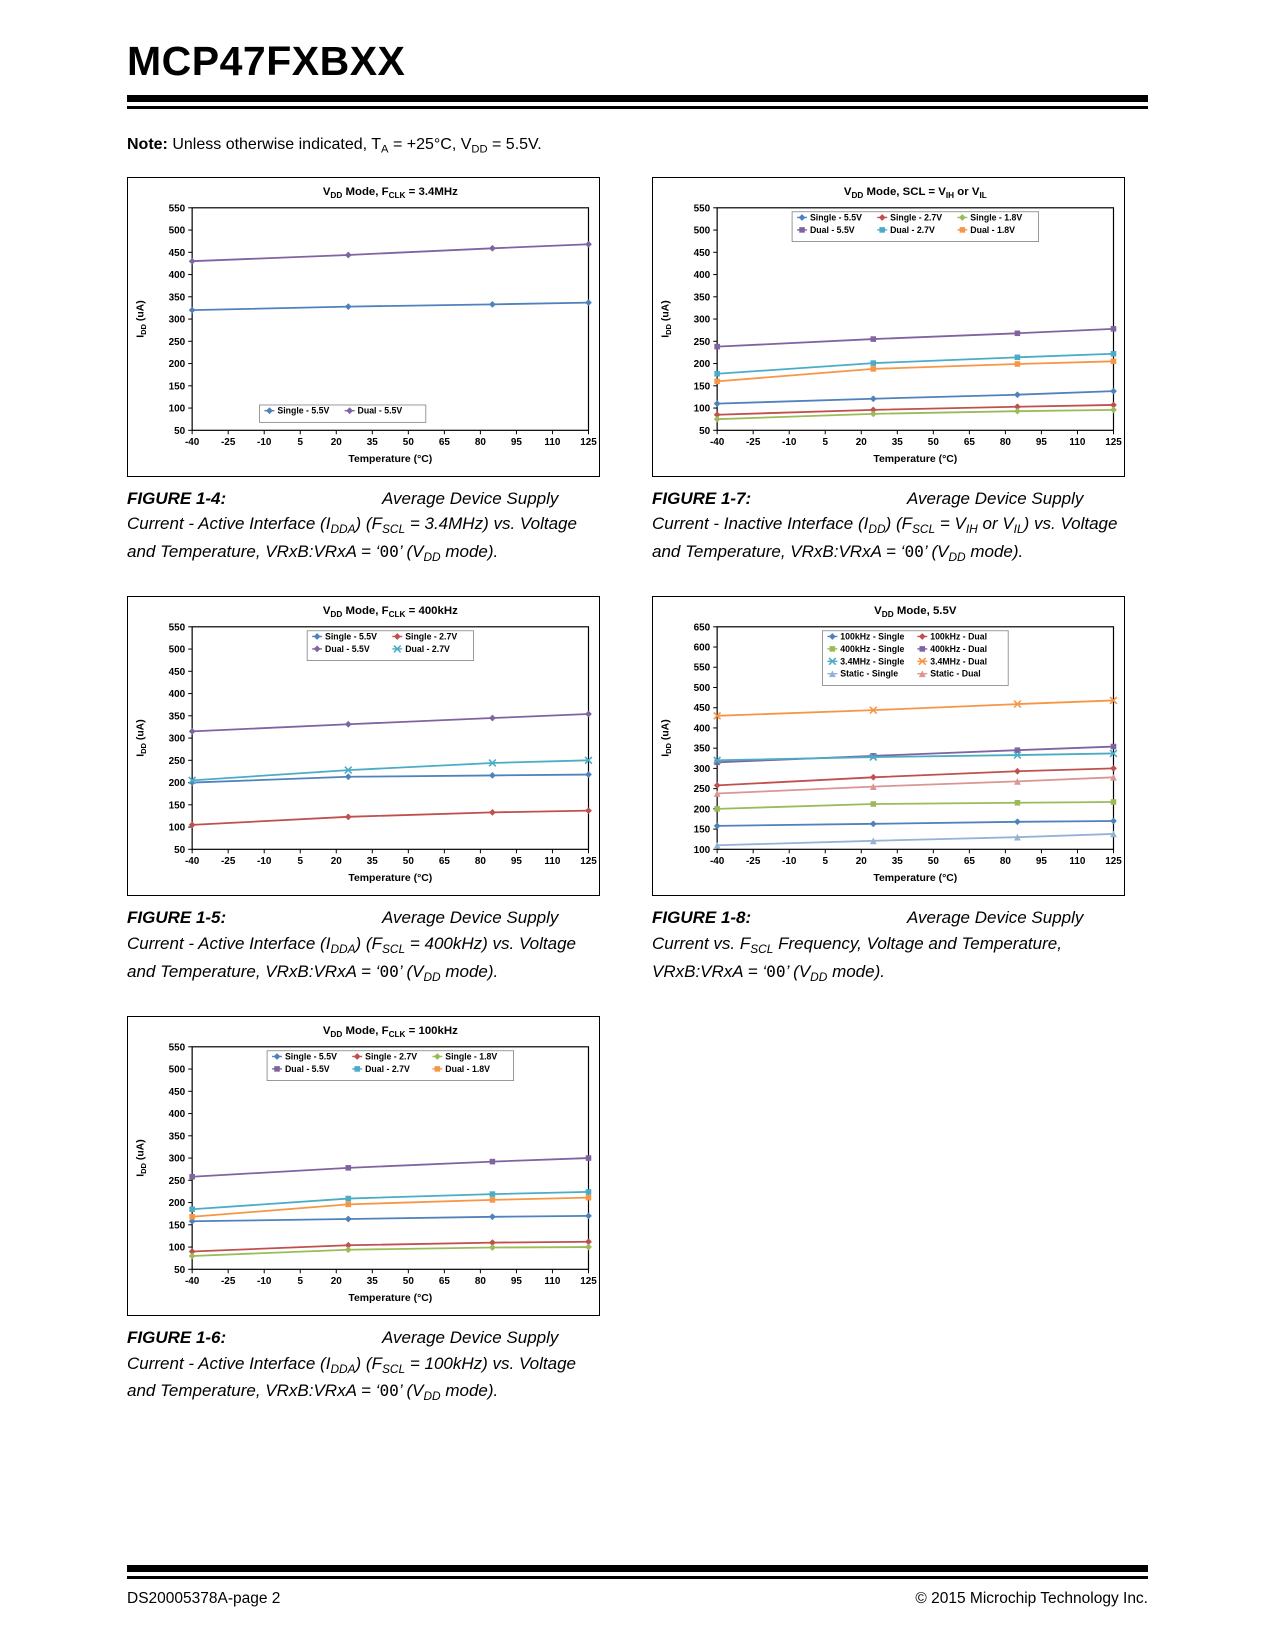 This screenshot has width=1275, height=1650. Describe the element at coordinates (996, 217) in the screenshot. I see `svg-text: Single - 1.8V` at that location.